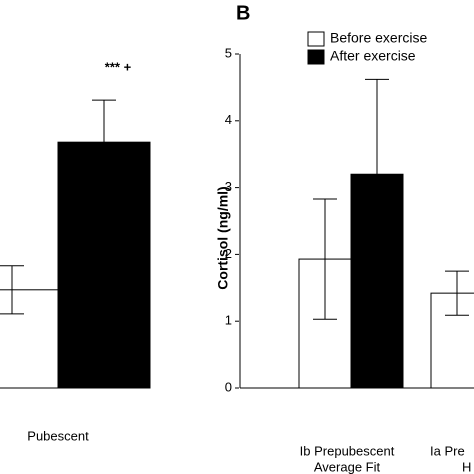 The image size is (474, 474). What do you see at coordinates (223, 237) in the screenshot?
I see `y-axis-label: Cortisol (ng/ml)` at bounding box center [223, 237].